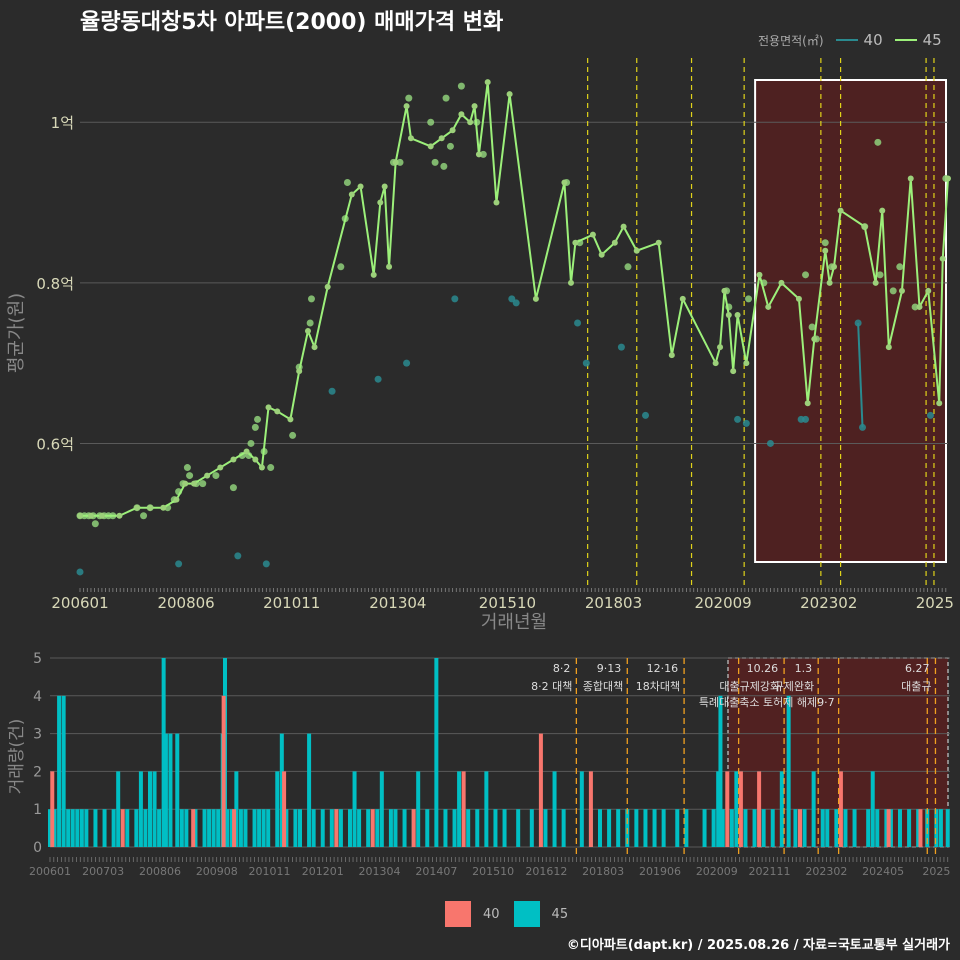  Describe the element at coordinates (507, 603) in the screenshot. I see `top-x-tick-label: 201510` at that location.